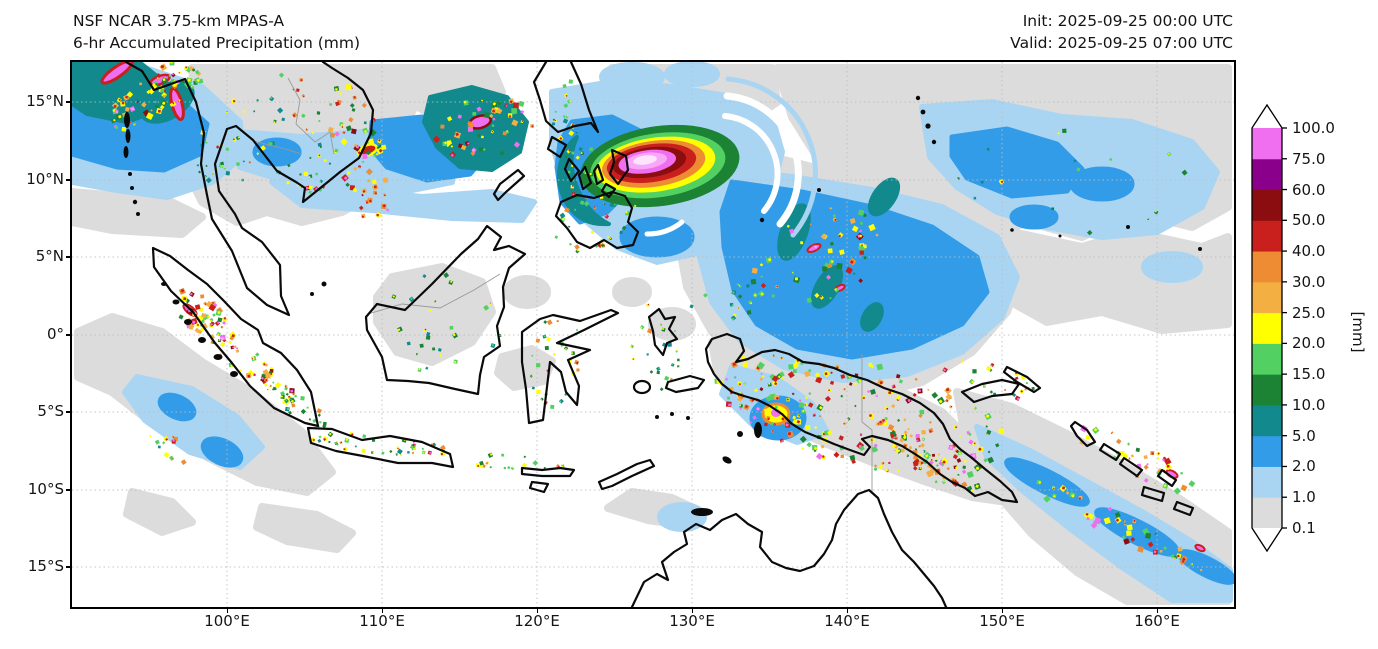  What do you see at coordinates (1309, 404) in the screenshot?
I see `colorbar-tick-label: 10.0` at bounding box center [1309, 404].